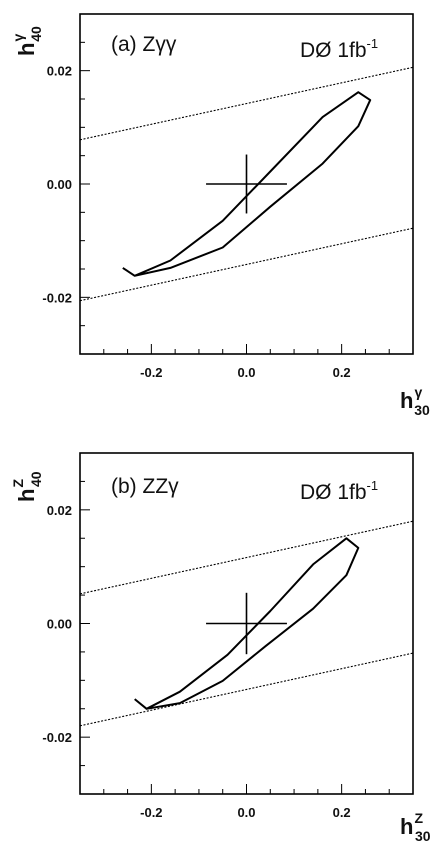 The width and height of the screenshot is (442, 854). I want to click on y-axis-title: hZ 40, so click(27, 486).